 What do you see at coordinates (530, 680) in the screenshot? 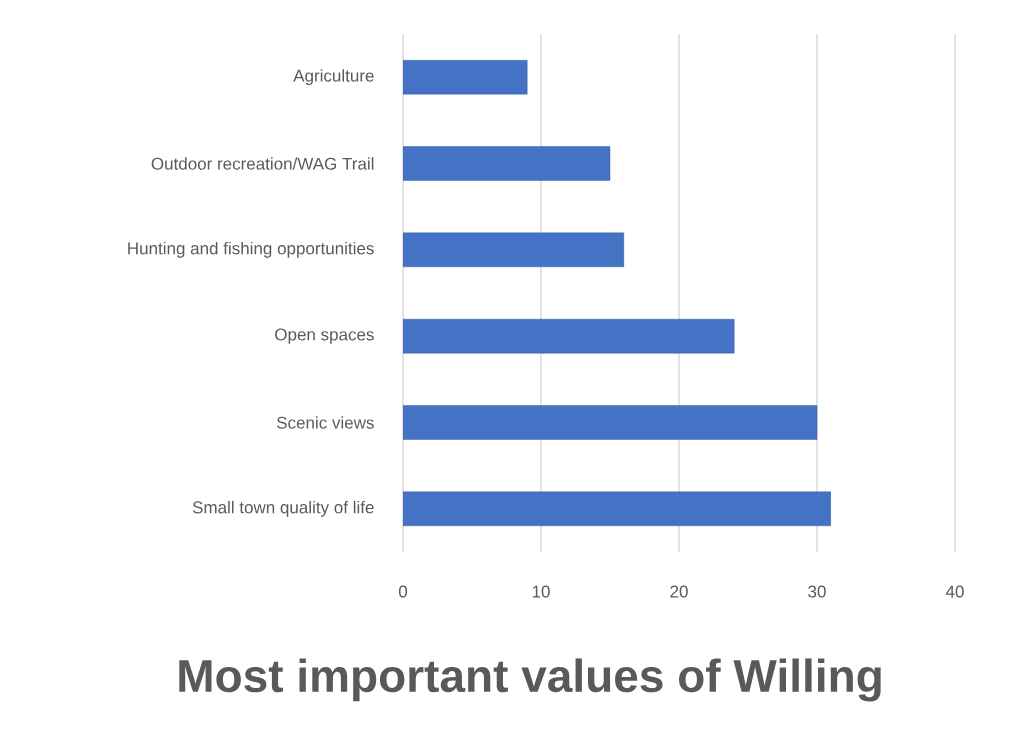
I see `text: Most important values of Willing` at bounding box center [530, 680].